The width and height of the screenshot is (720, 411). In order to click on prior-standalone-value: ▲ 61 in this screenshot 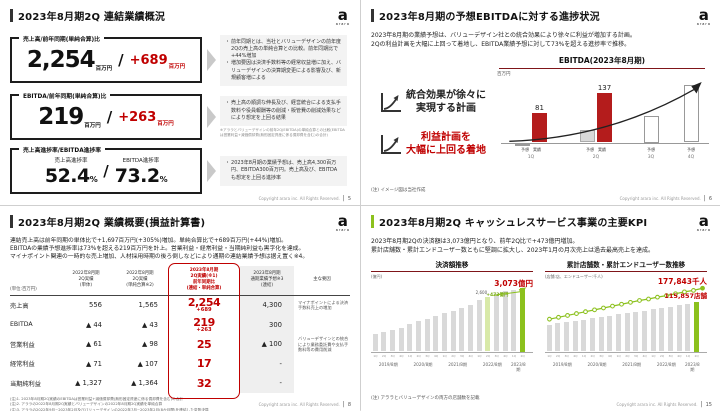, I will do `click(93, 344)`.